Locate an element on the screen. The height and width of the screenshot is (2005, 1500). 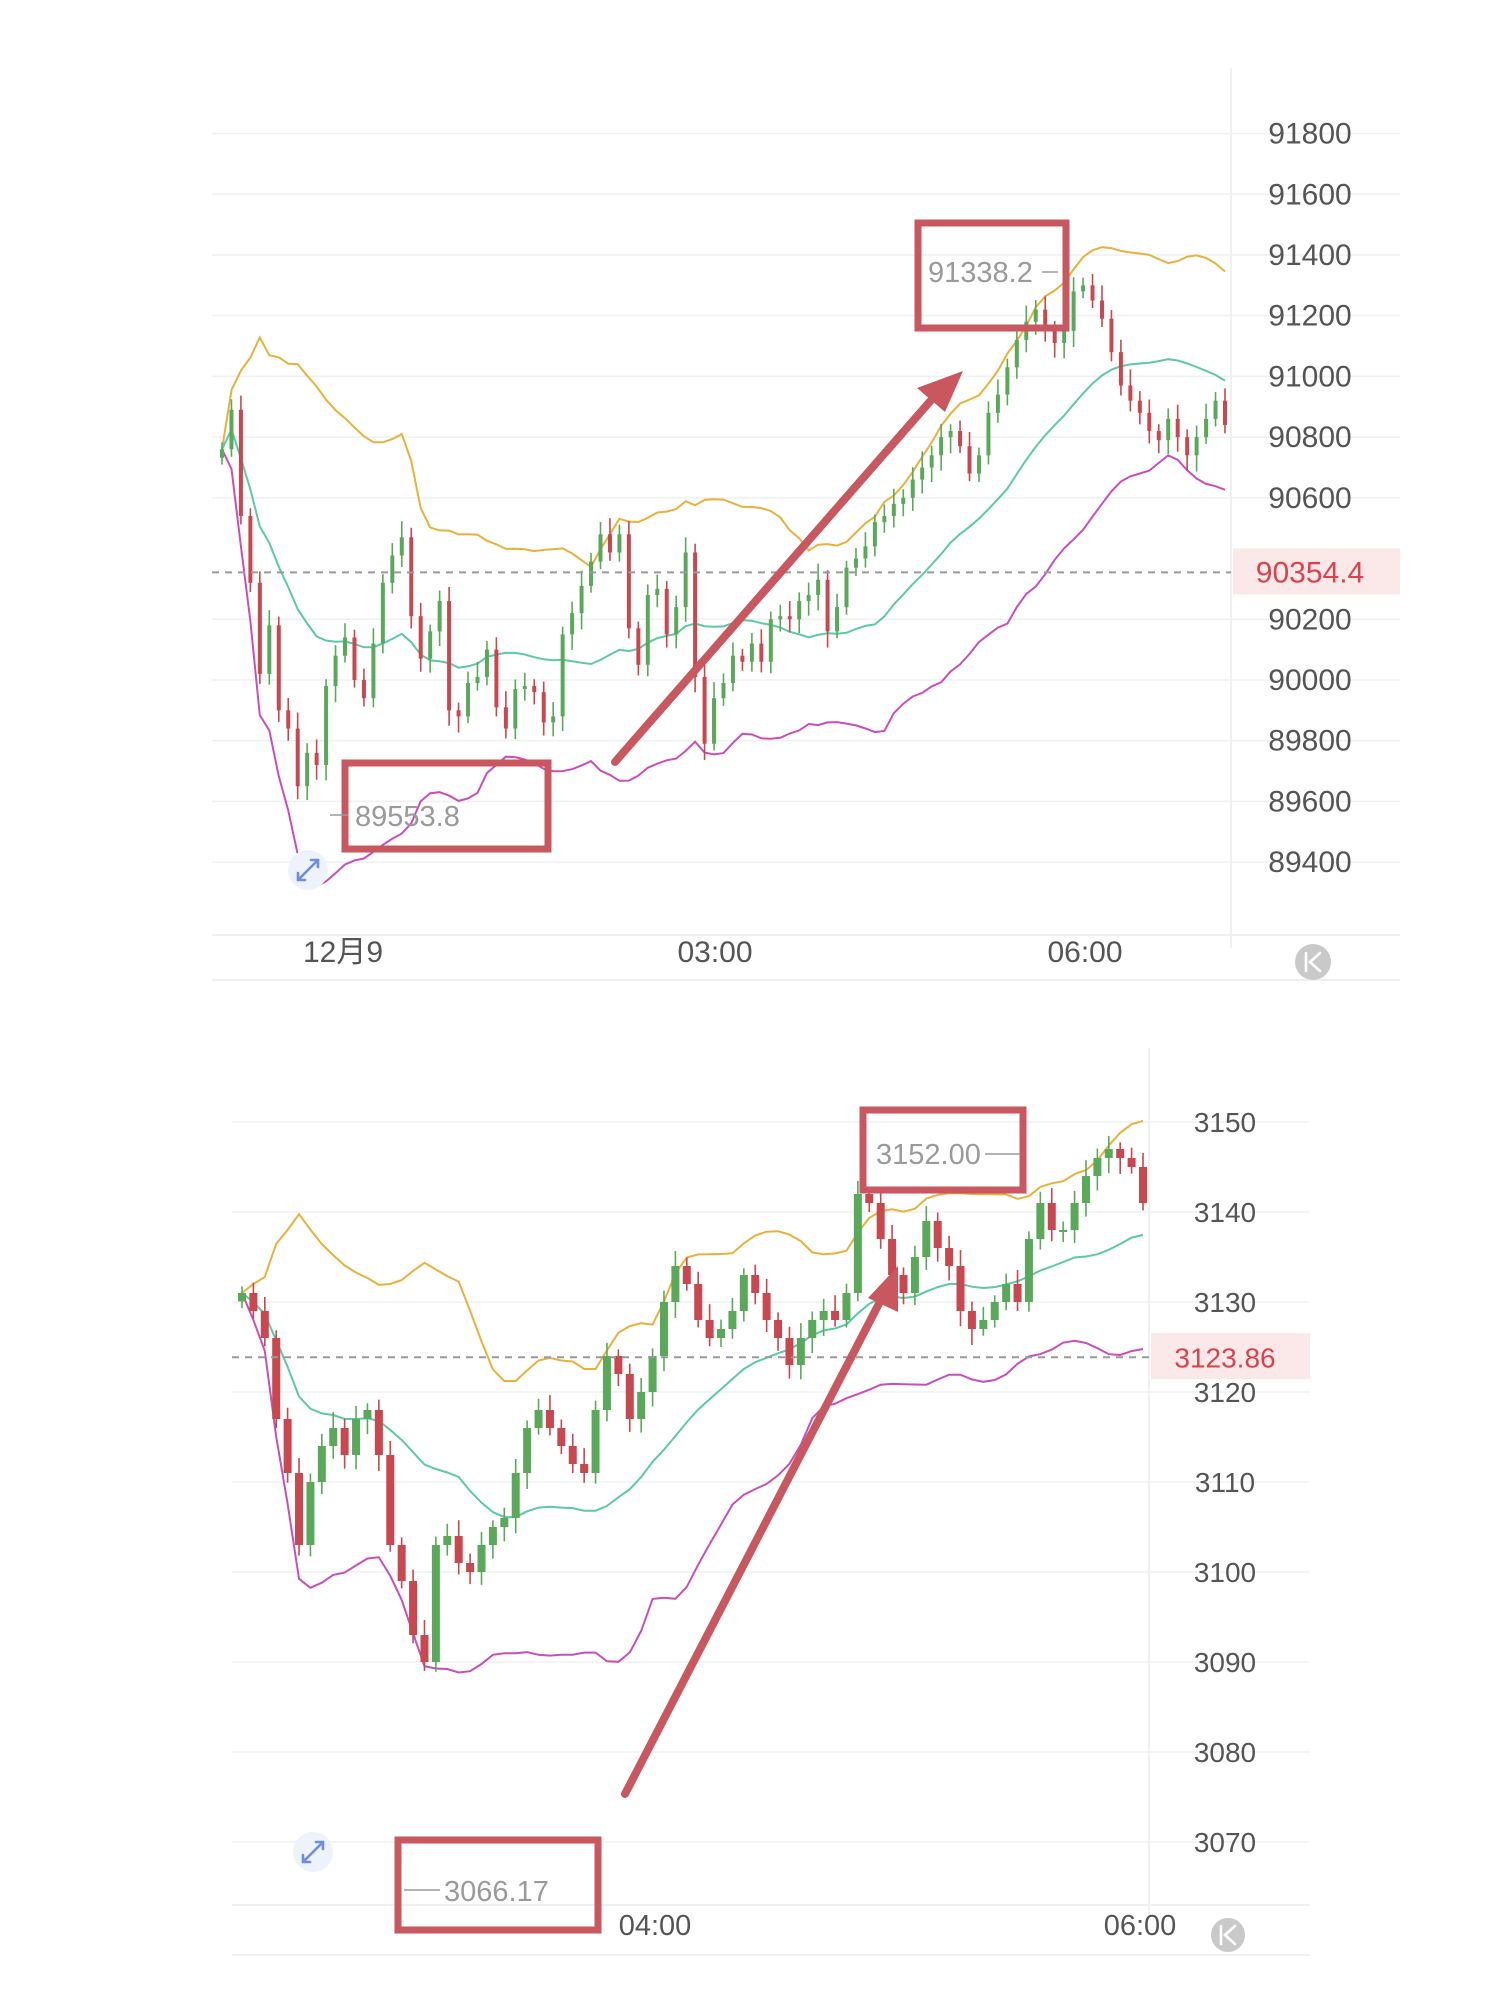
p2-middle-band is located at coordinates (692, 1376).